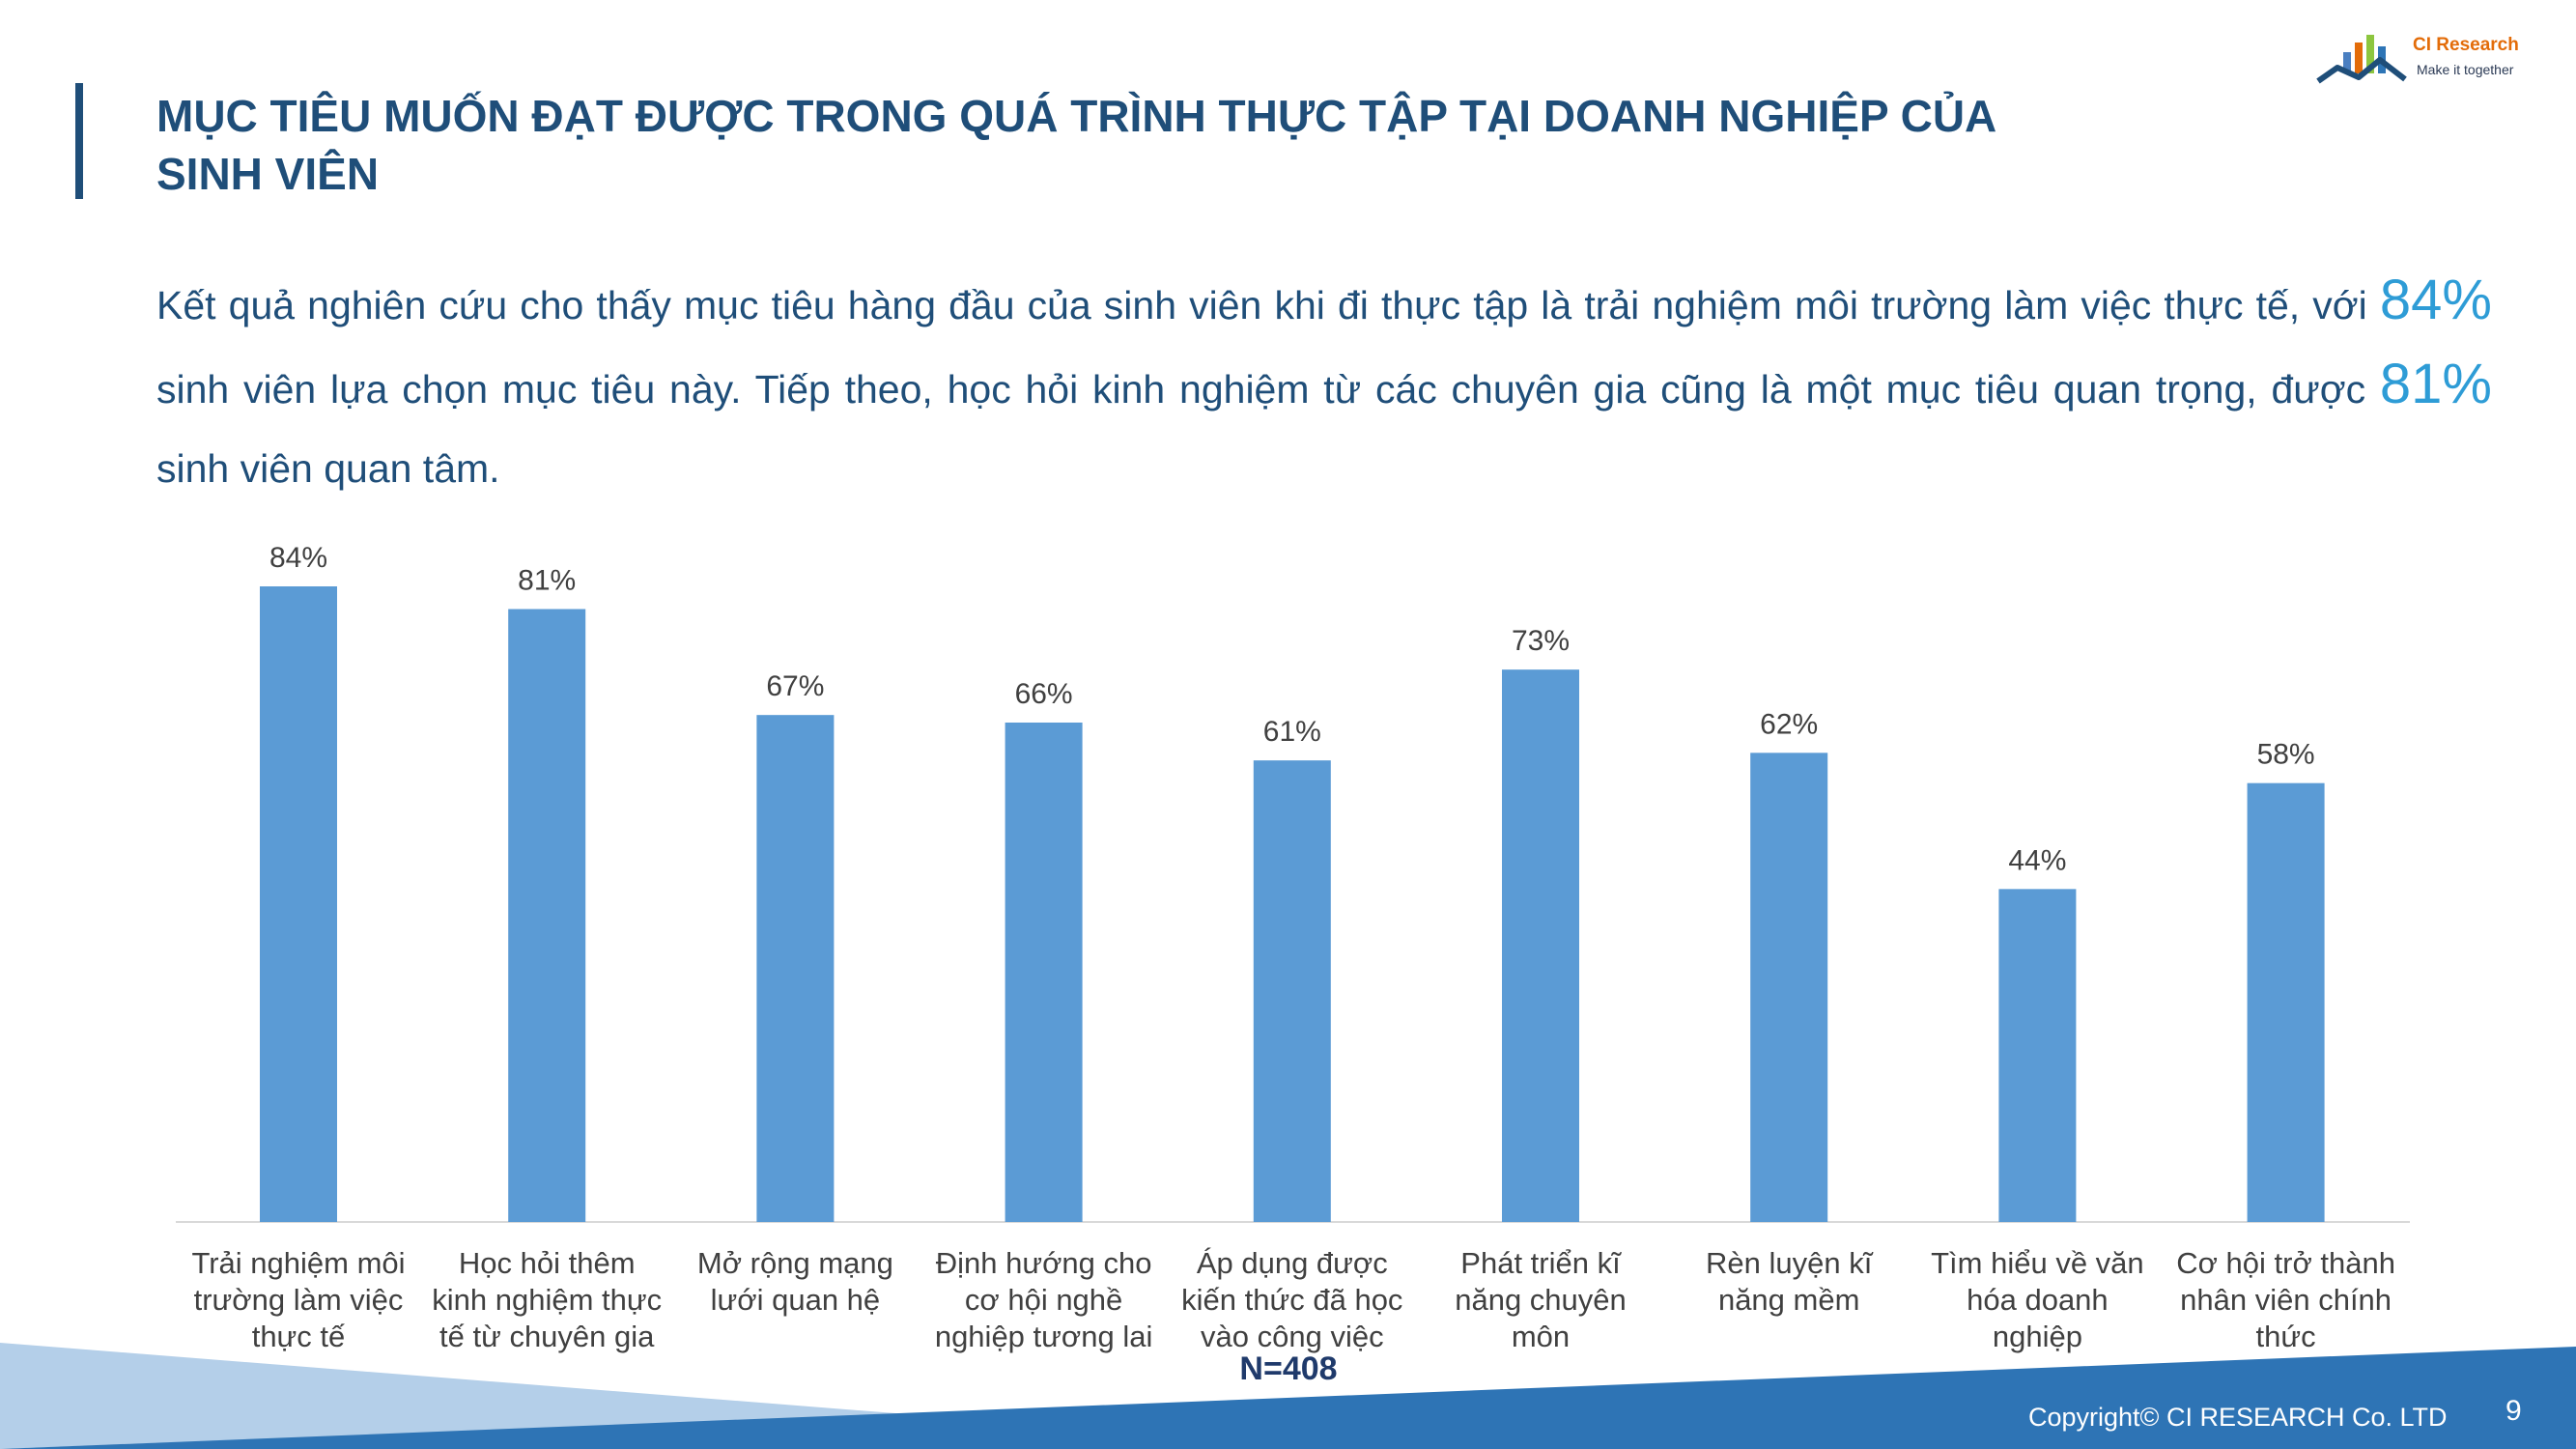 The height and width of the screenshot is (1449, 2576). What do you see at coordinates (1292, 1263) in the screenshot?
I see `category-label-5-line-1: Áp dụng được` at bounding box center [1292, 1263].